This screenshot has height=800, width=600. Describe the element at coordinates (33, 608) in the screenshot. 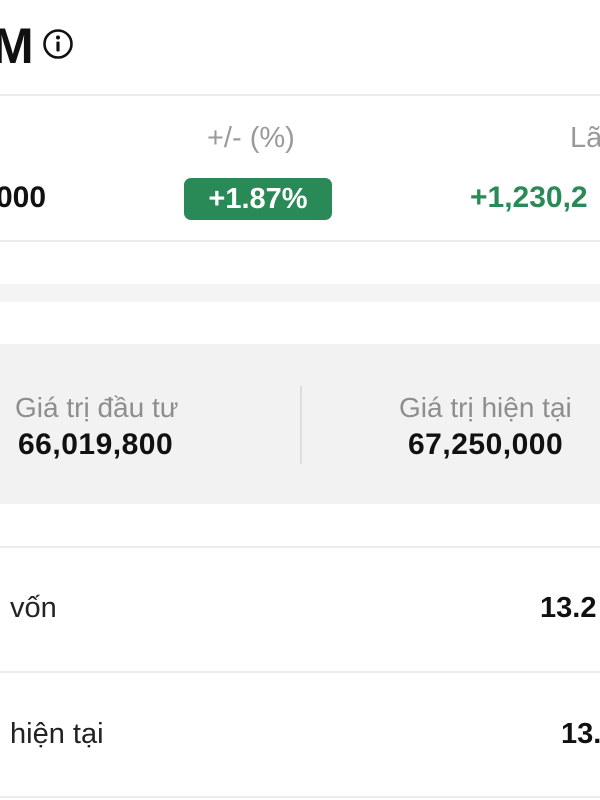

I see `cost-price-label: vốn` at that location.